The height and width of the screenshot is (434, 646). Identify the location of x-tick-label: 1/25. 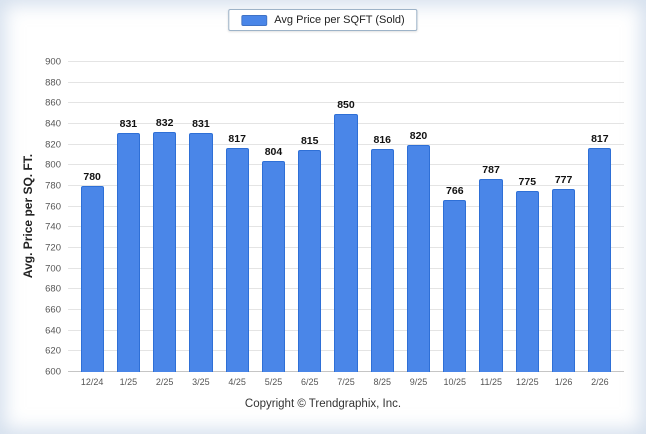
(128, 382).